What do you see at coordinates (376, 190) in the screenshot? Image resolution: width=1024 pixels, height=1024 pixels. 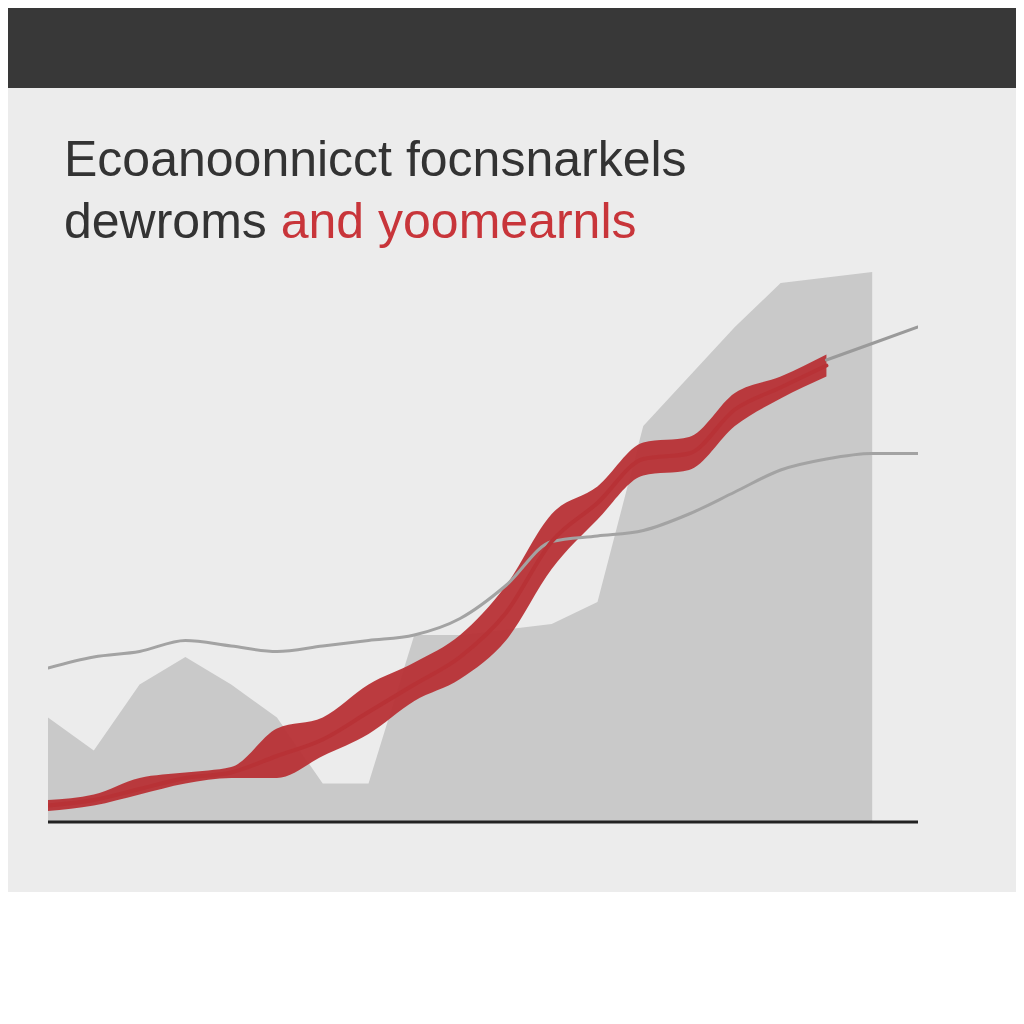 I see `chart-title: Ecoanoonnicct focnsnarkels dewroms and yoomearnls` at bounding box center [376, 190].